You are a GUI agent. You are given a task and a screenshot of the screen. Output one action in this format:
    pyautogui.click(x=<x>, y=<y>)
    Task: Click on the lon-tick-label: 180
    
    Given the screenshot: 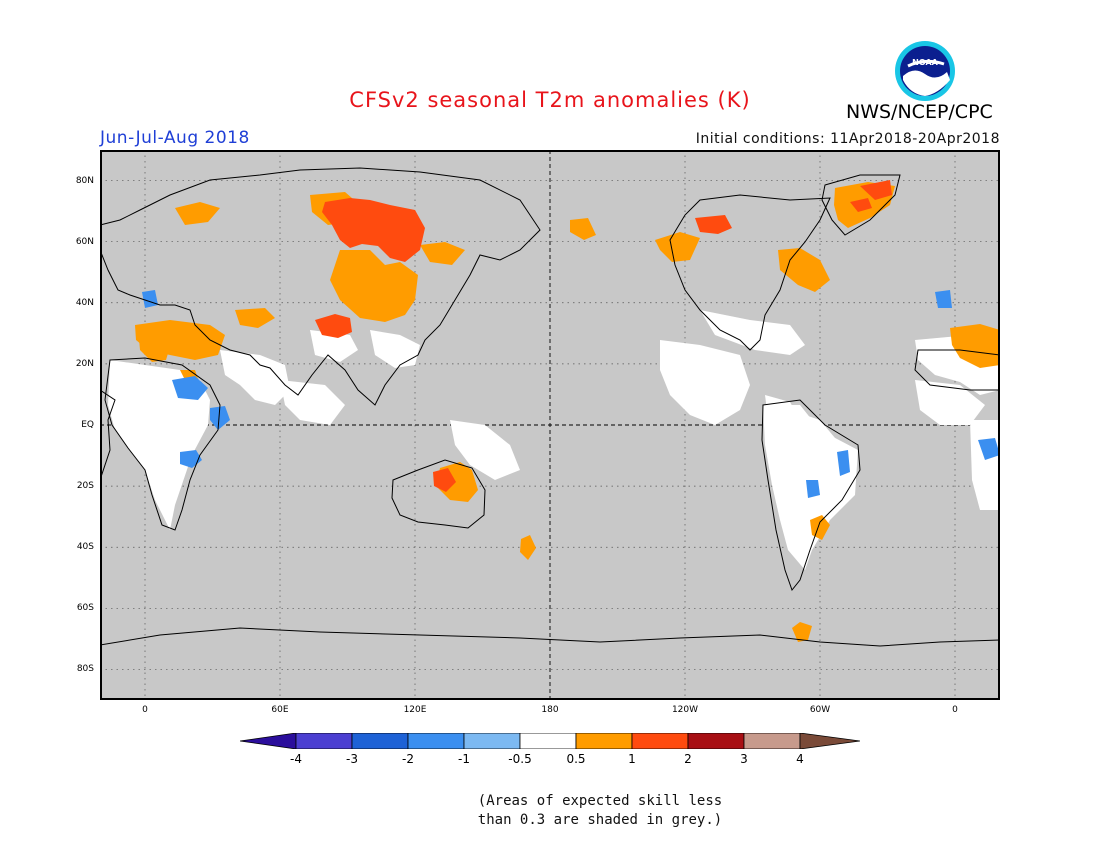 What is the action you would take?
    pyautogui.click(x=550, y=710)
    